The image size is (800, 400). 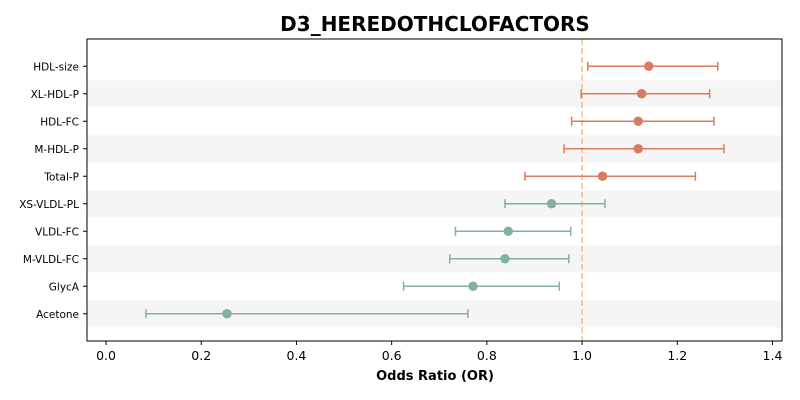 I want to click on y-tick-label: M-HDL-P, so click(x=56, y=150).